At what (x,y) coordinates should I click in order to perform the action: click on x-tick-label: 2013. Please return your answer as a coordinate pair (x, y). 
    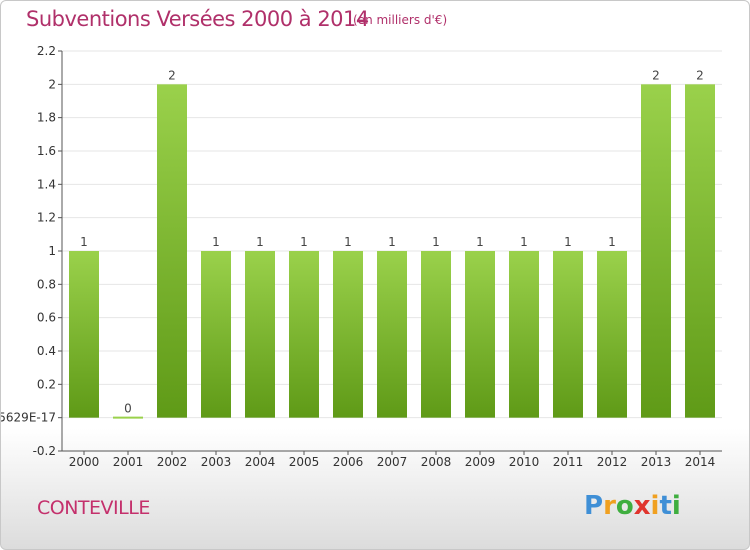
    Looking at the image, I should click on (656, 462).